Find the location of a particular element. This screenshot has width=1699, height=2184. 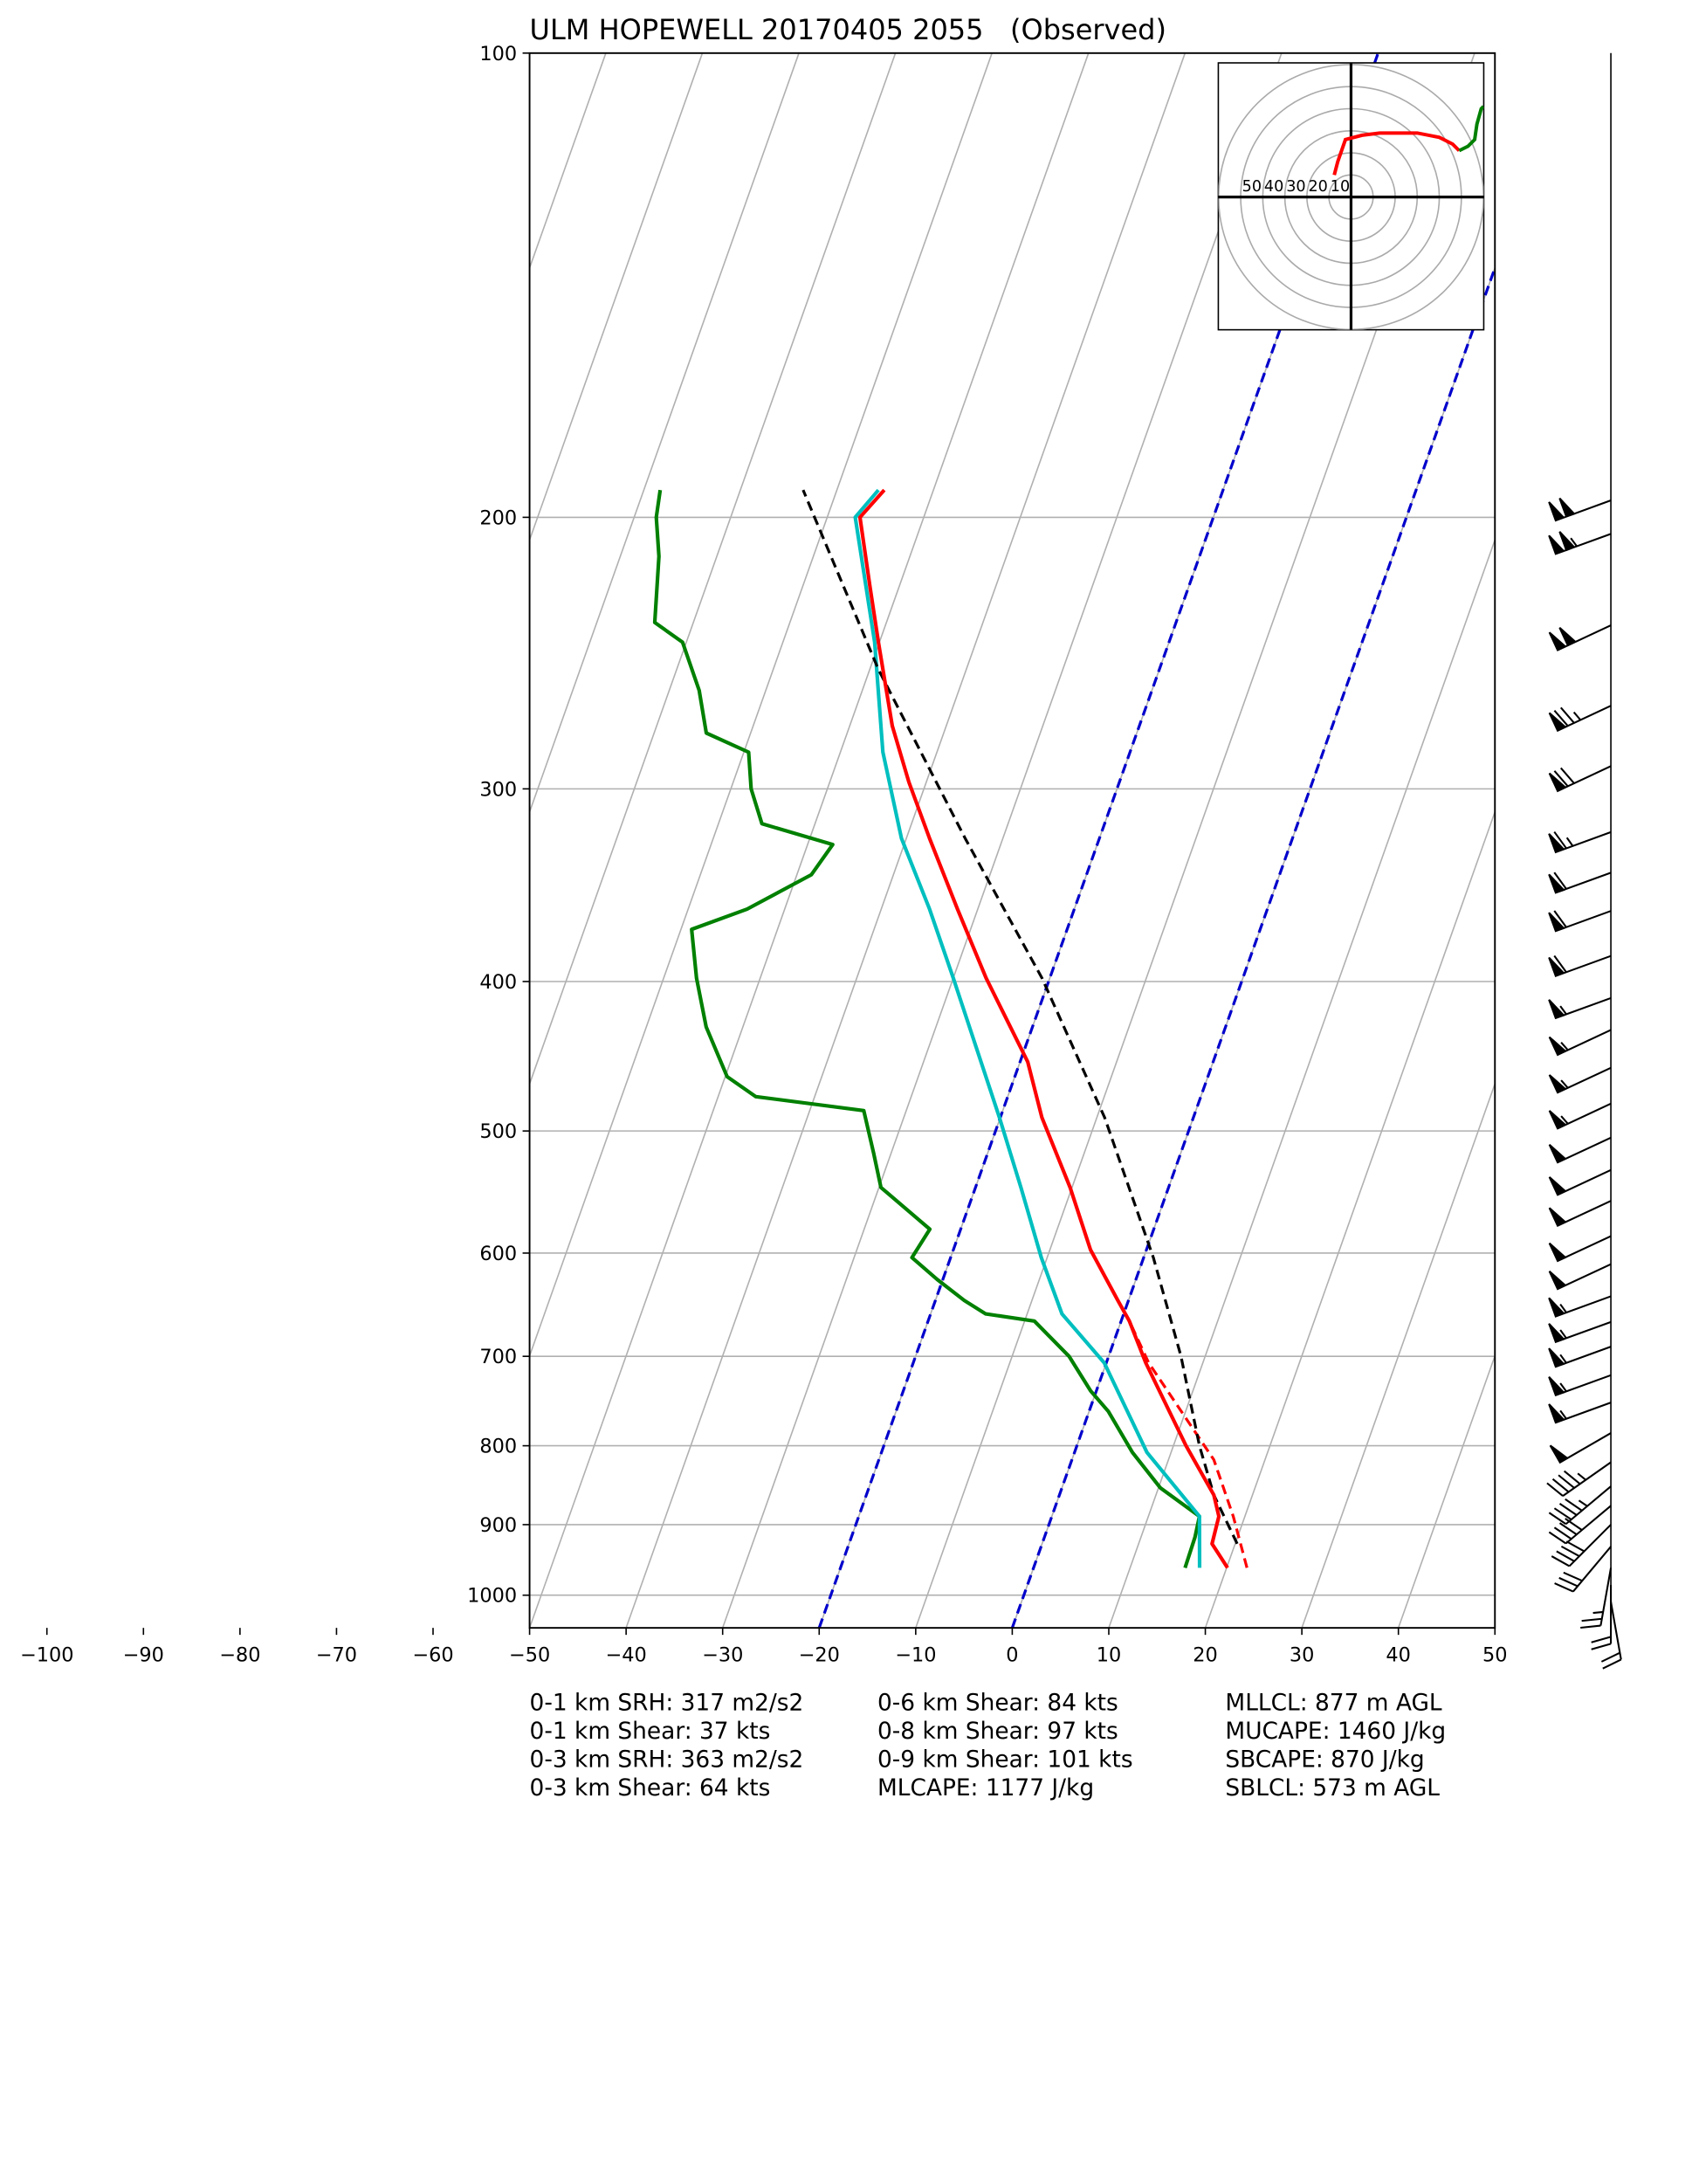

y-tick-label: 900 is located at coordinates (498, 1525).